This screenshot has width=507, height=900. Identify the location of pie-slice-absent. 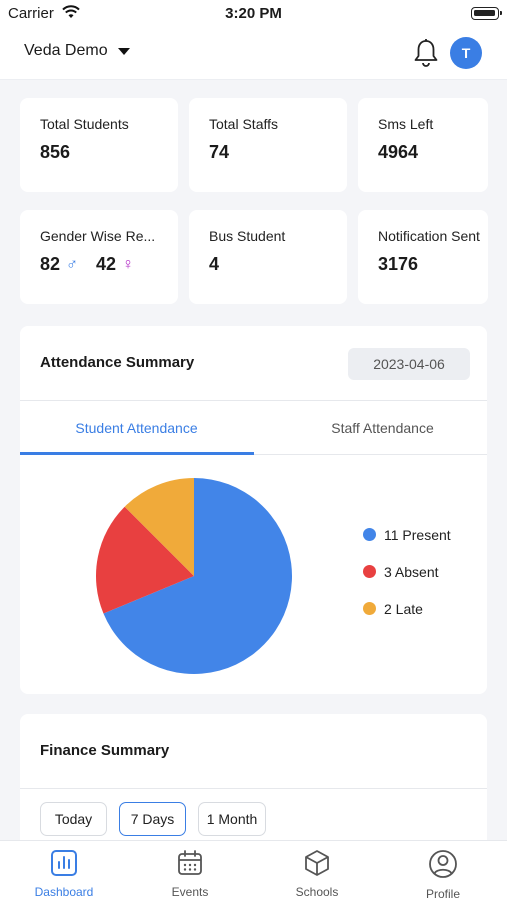
(145, 560).